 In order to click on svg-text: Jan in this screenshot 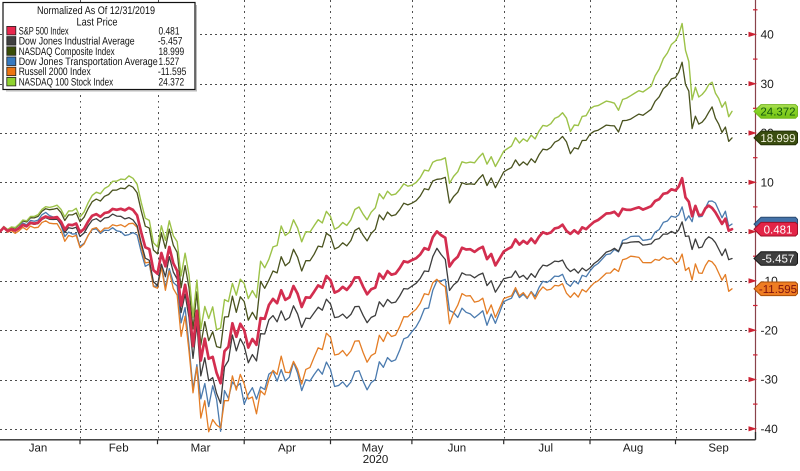, I will do `click(38, 449)`.